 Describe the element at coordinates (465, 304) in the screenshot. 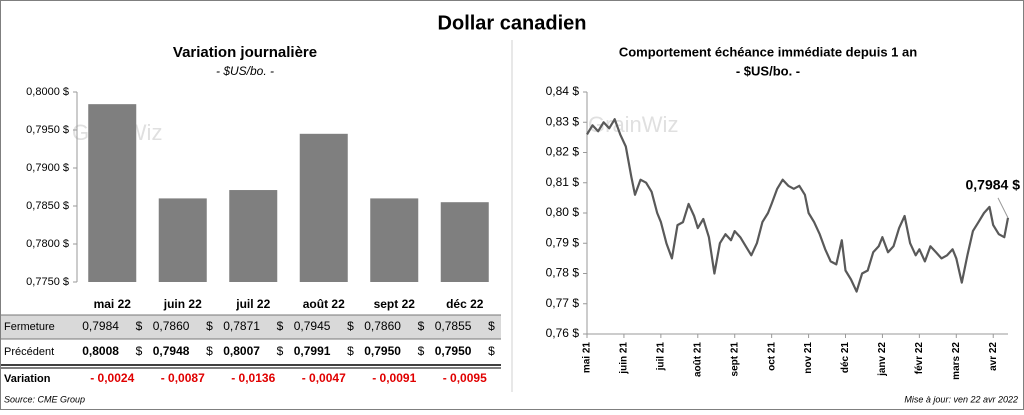

I see `x-tick-label: déc 22` at that location.